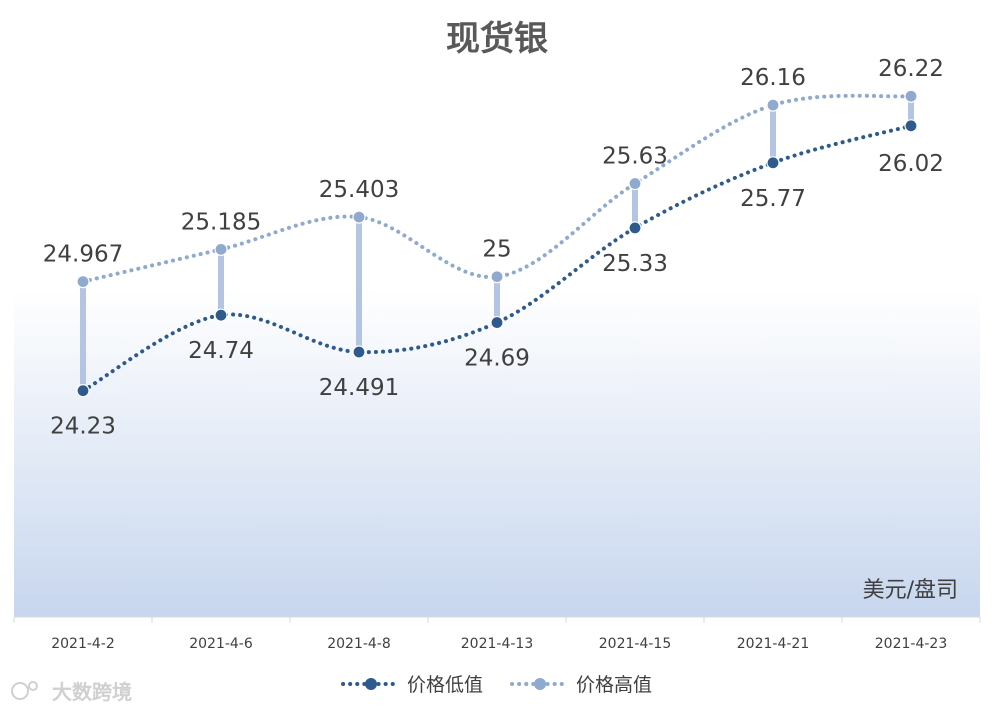  What do you see at coordinates (359, 388) in the screenshot?
I see `data-label-low: 24.491` at bounding box center [359, 388].